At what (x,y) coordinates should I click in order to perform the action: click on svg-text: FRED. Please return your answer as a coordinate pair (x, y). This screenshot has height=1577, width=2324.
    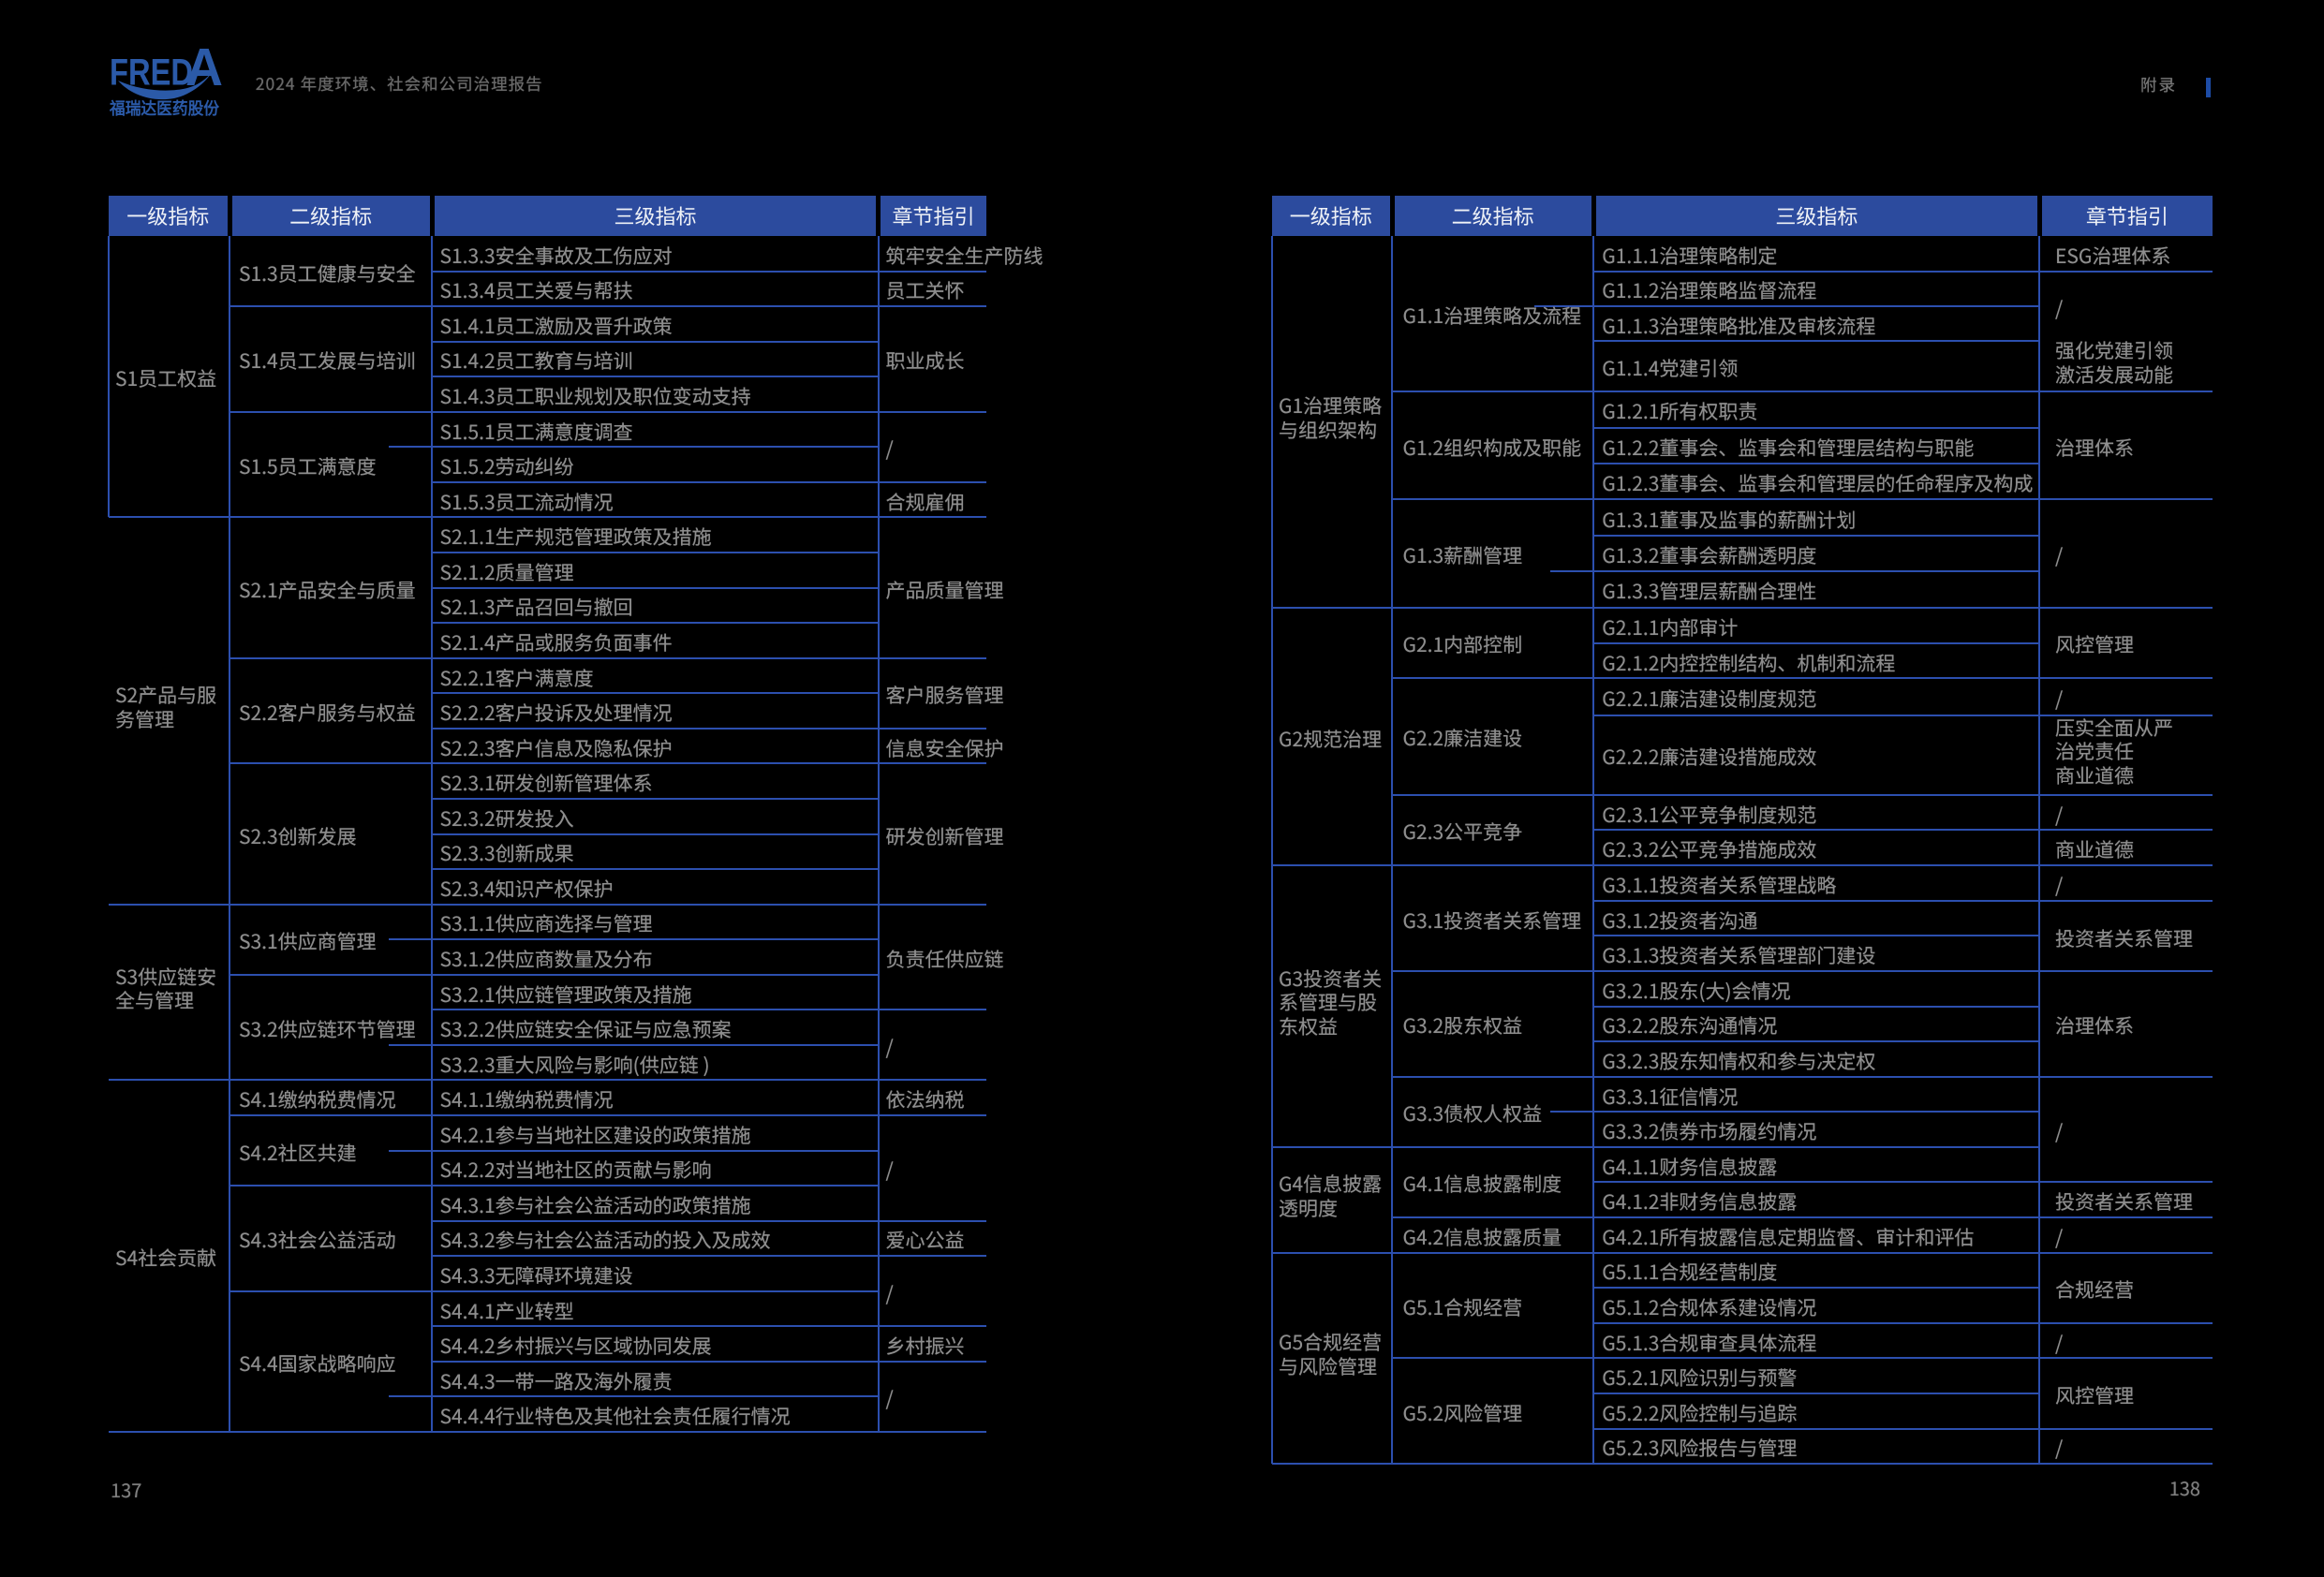
    Looking at the image, I should click on (151, 72).